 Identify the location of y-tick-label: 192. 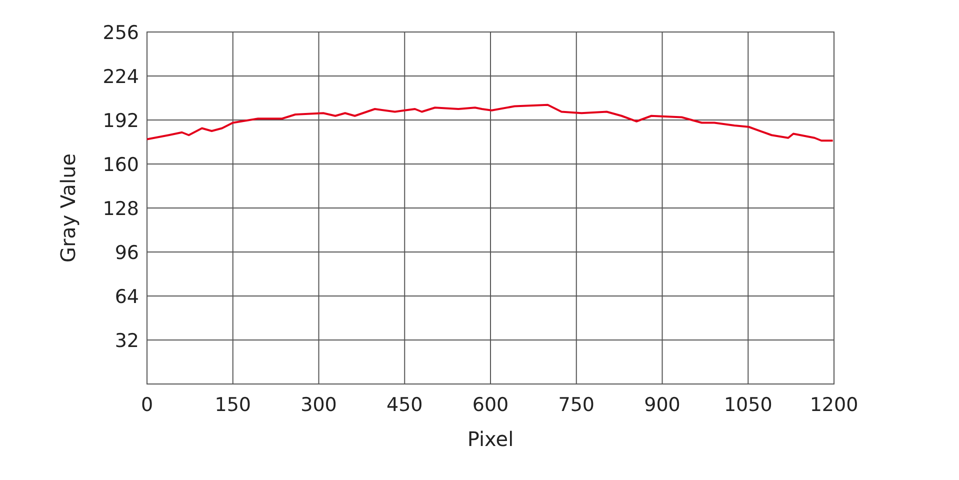
(120, 121).